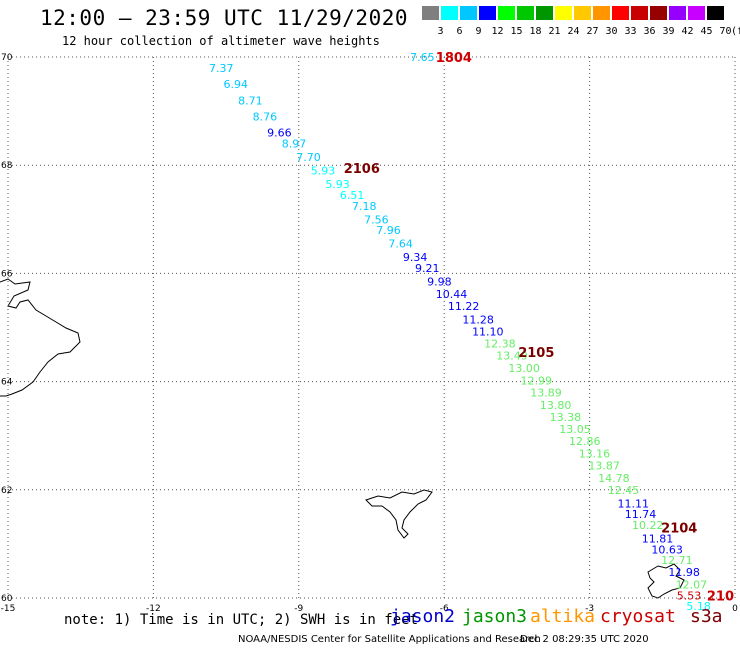  What do you see at coordinates (735, 609) in the screenshot?
I see `x-tick-label: 0` at bounding box center [735, 609].